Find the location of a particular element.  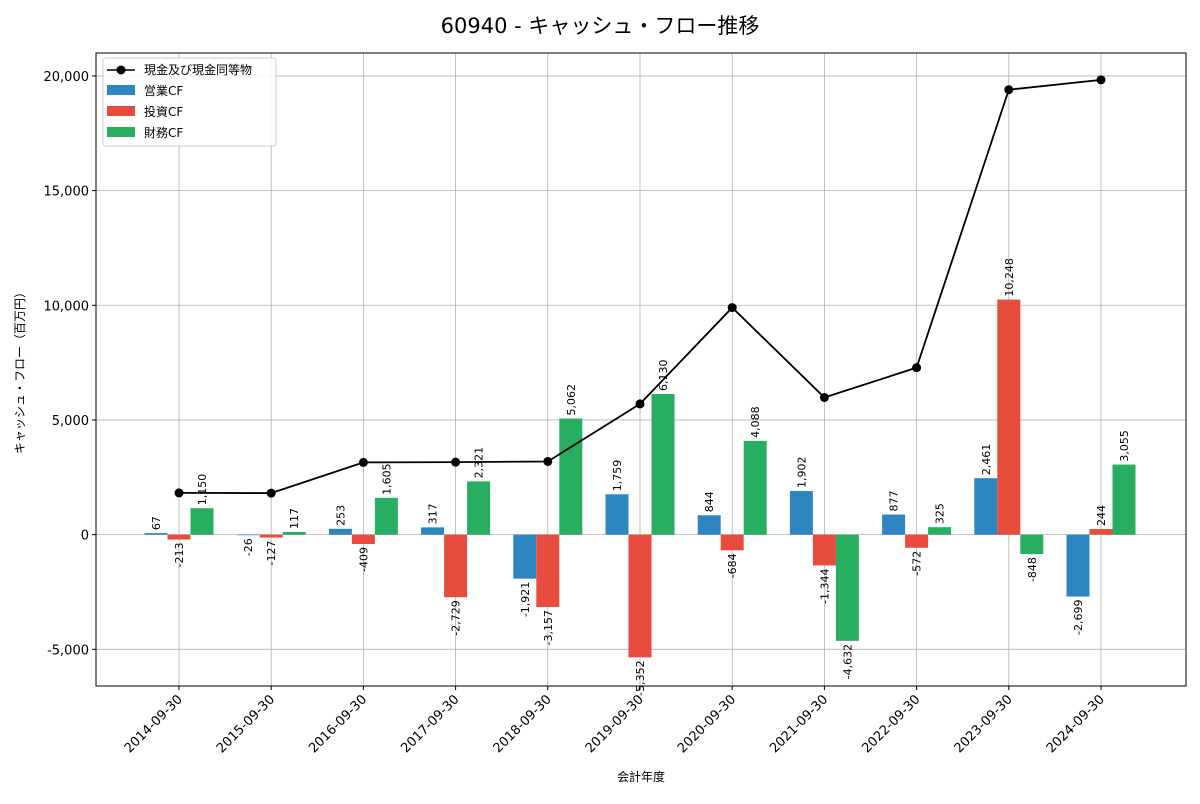

bar-label-operating: -2,699 is located at coordinates (1078, 617).